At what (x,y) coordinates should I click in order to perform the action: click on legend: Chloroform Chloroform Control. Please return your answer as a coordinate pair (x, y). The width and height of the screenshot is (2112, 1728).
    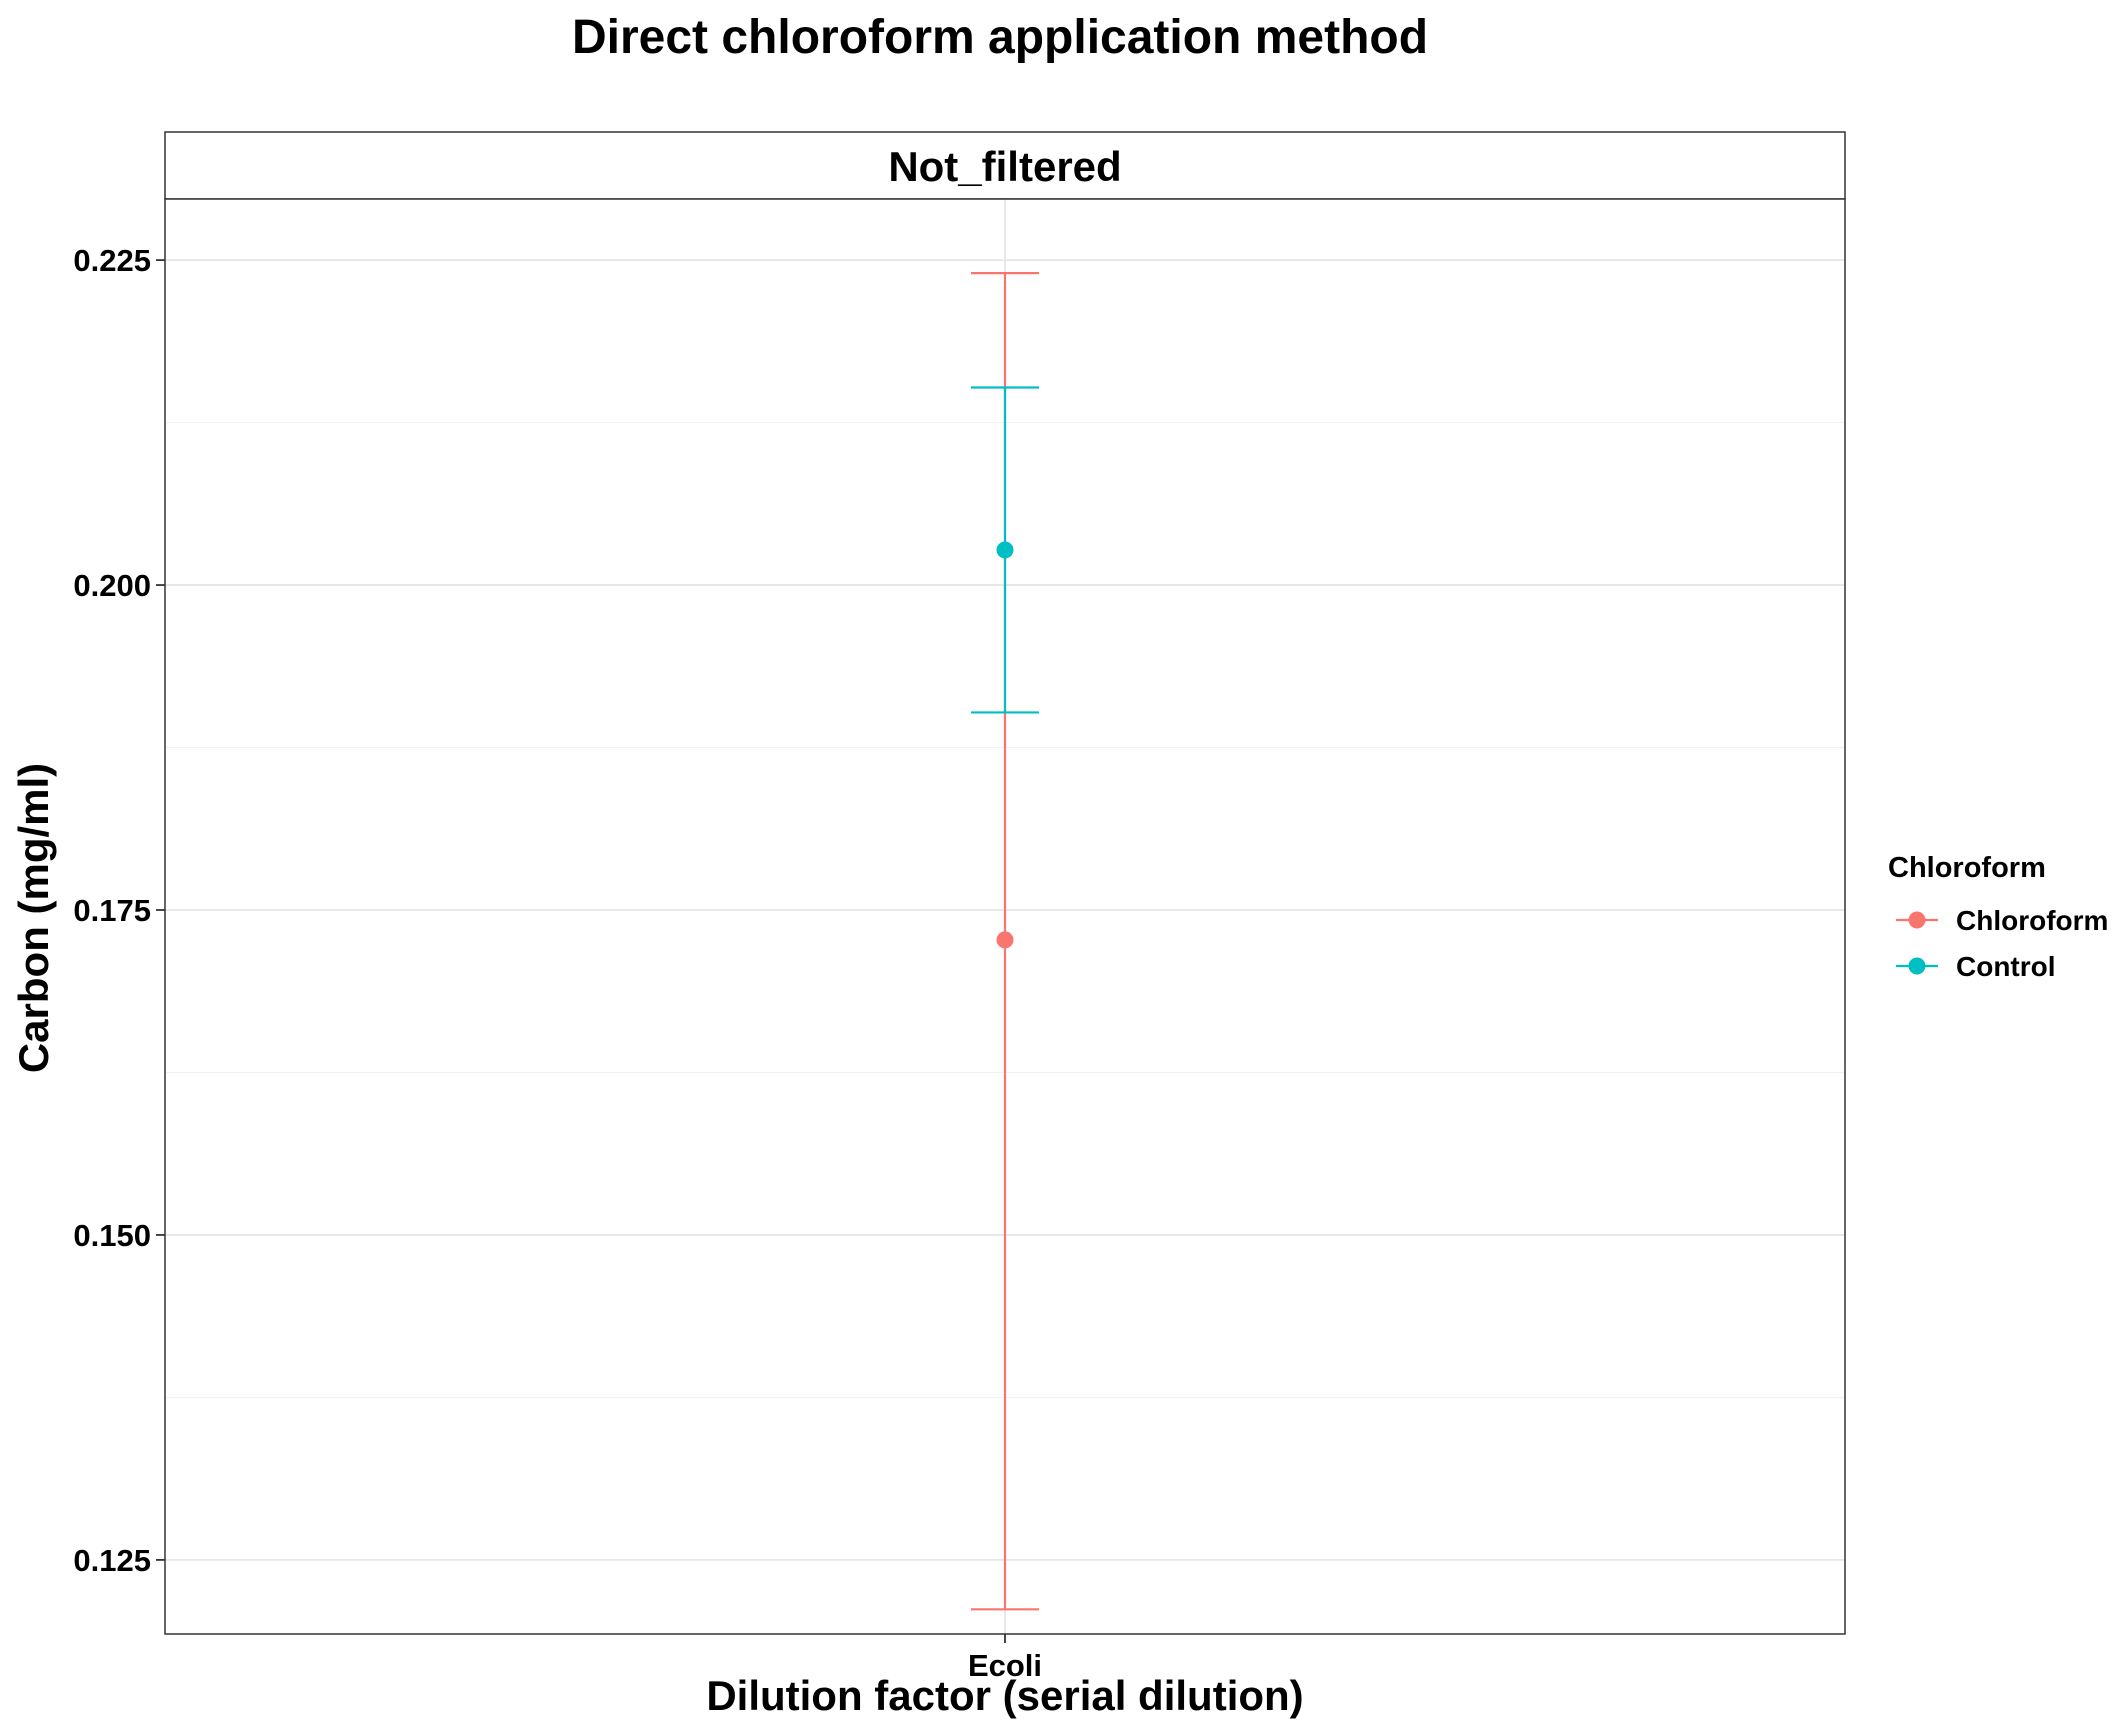
    Looking at the image, I should click on (1998, 917).